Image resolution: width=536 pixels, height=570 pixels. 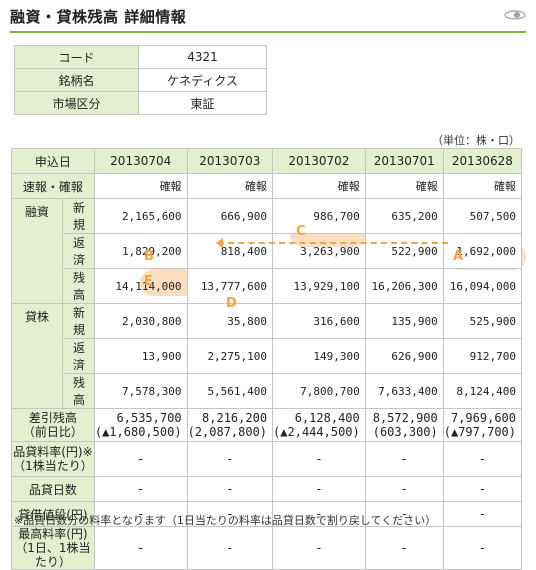 What do you see at coordinates (149, 418) in the screenshot?
I see `diff-value: 6,535,700` at bounding box center [149, 418].